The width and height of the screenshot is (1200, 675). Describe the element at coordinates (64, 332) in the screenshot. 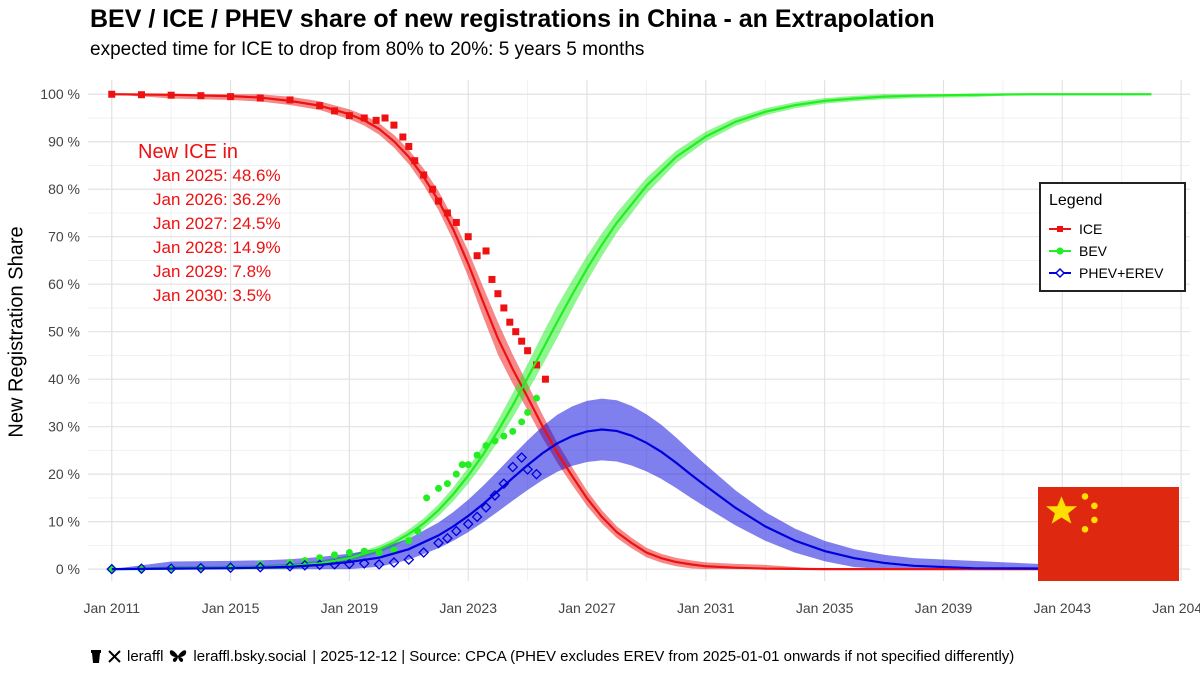

I see `y-tick-label: 50 %` at that location.